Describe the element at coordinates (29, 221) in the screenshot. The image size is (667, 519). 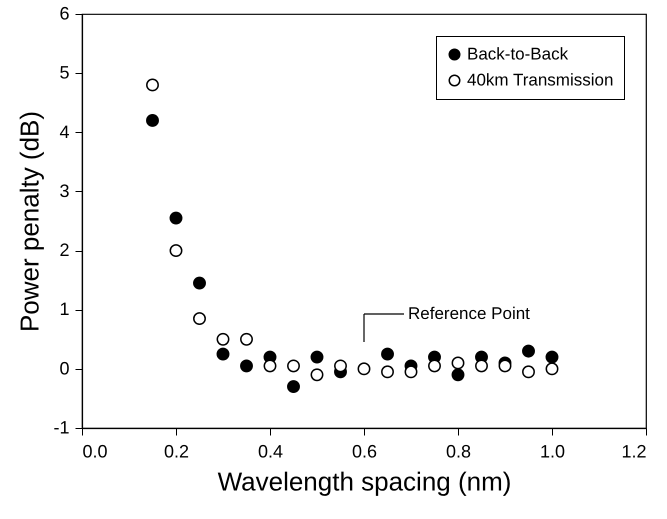
I see `y-axis-title: Power penalty (dB)` at that location.